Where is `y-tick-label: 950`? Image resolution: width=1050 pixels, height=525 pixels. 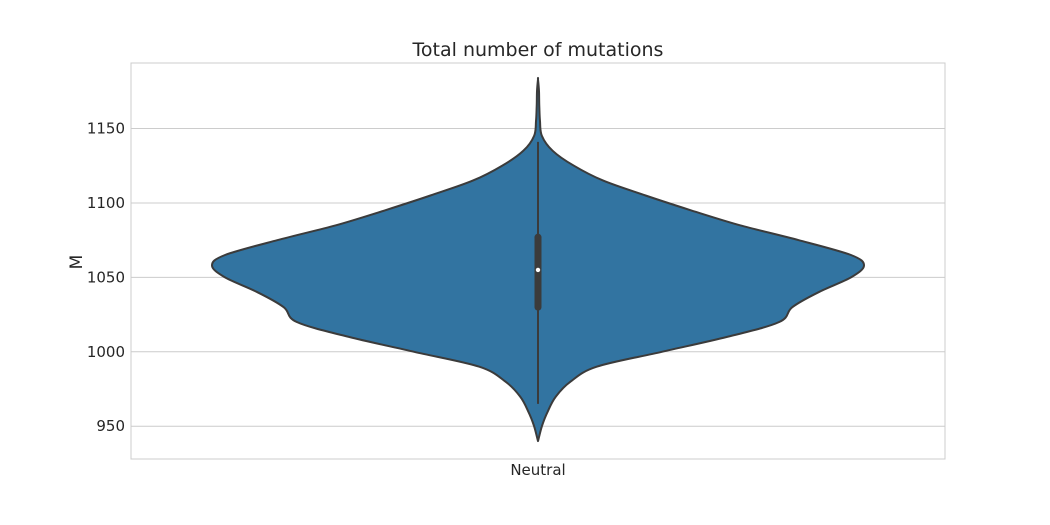 y-tick-label: 950 is located at coordinates (110, 426).